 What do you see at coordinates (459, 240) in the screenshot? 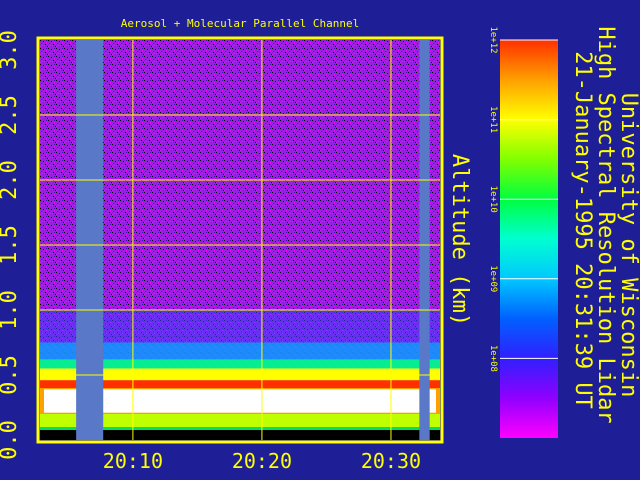
I see `y-axis-label: Altitude (km)` at bounding box center [459, 240].